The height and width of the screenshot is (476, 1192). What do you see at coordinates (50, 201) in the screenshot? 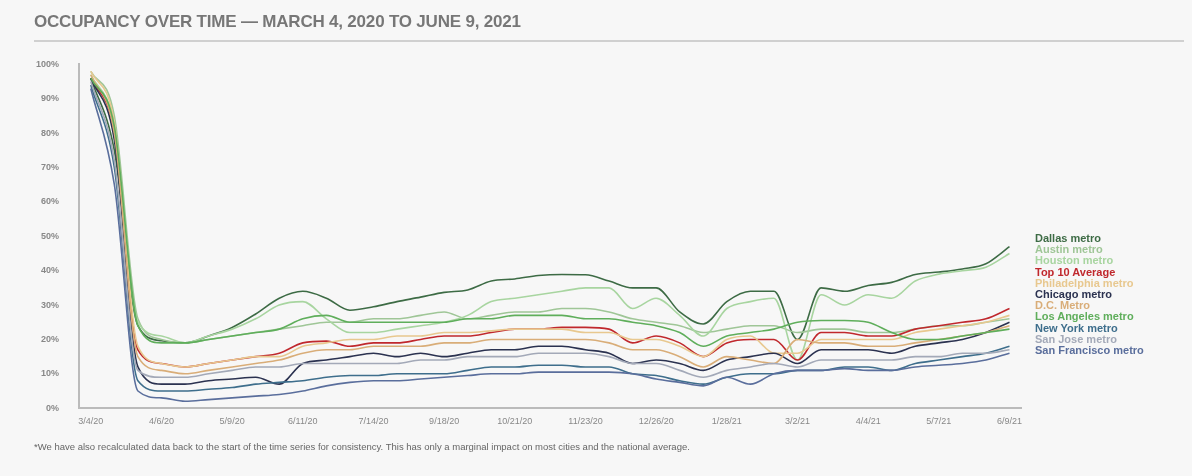
I see `y-tick-label: 60%` at bounding box center [50, 201].